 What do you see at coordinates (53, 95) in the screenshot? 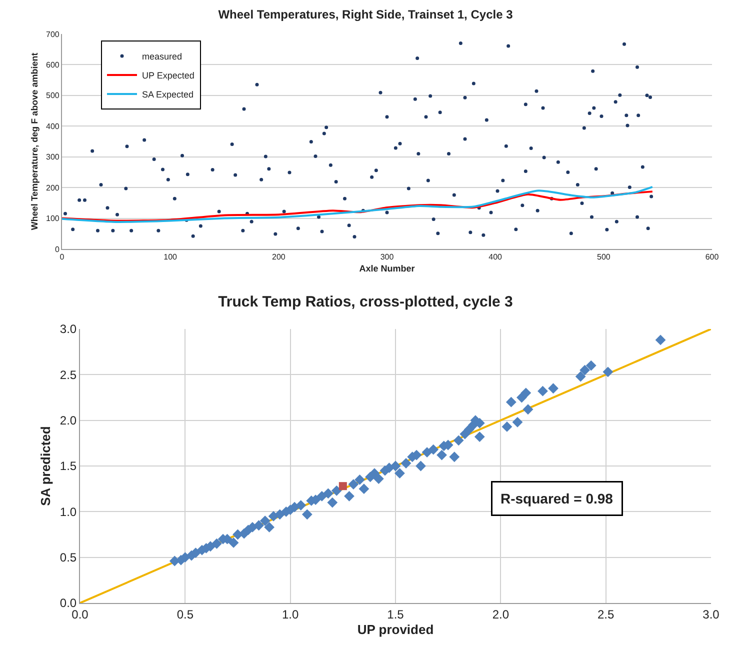
I see `y-tick-label: 500` at bounding box center [53, 95].